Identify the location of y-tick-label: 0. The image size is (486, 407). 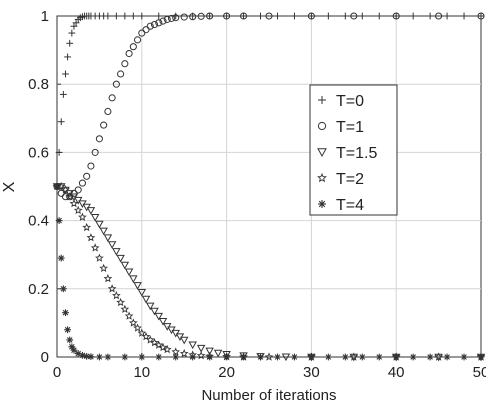
(45, 357).